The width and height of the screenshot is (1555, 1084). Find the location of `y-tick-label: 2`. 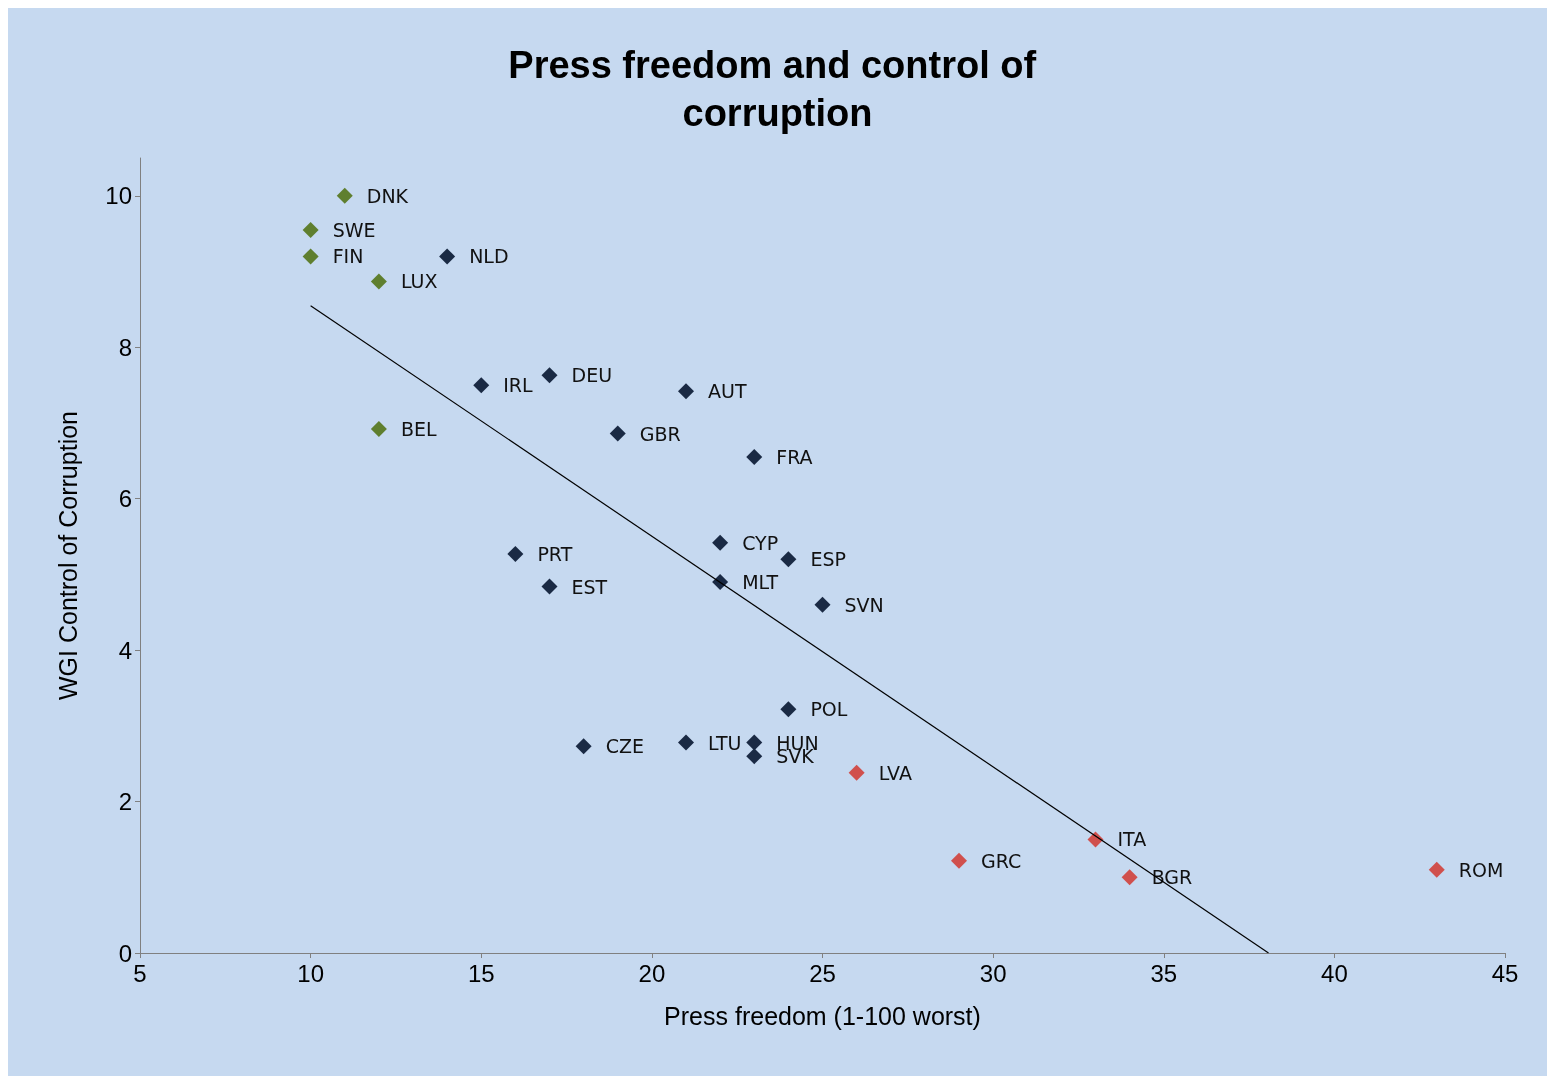

y-tick-label: 2 is located at coordinates (125, 802).